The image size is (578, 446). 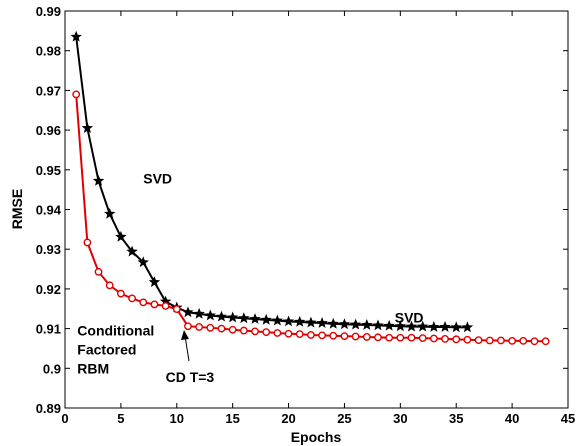 I want to click on y-tick-label: 0.99, so click(x=48, y=11).